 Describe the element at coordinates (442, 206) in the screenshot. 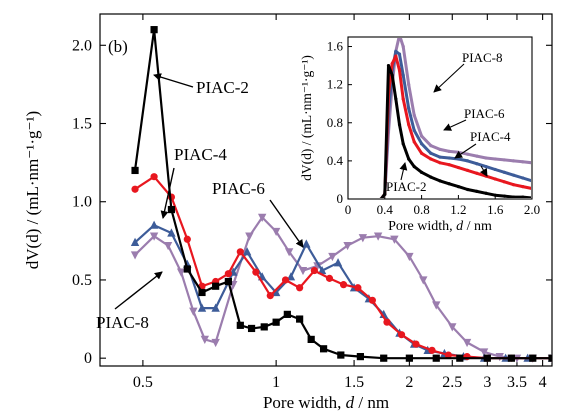

I see `inset-x-axis: 0 0.4 0.8 1.2 1.6 2.0` at that location.